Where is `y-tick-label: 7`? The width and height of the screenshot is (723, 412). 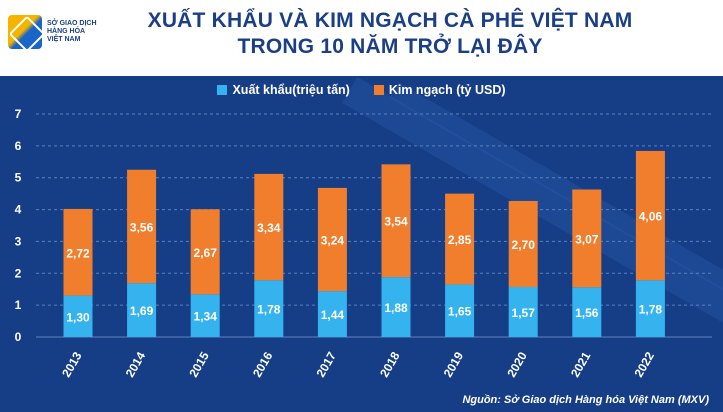
y-tick-label: 7 is located at coordinates (18, 114).